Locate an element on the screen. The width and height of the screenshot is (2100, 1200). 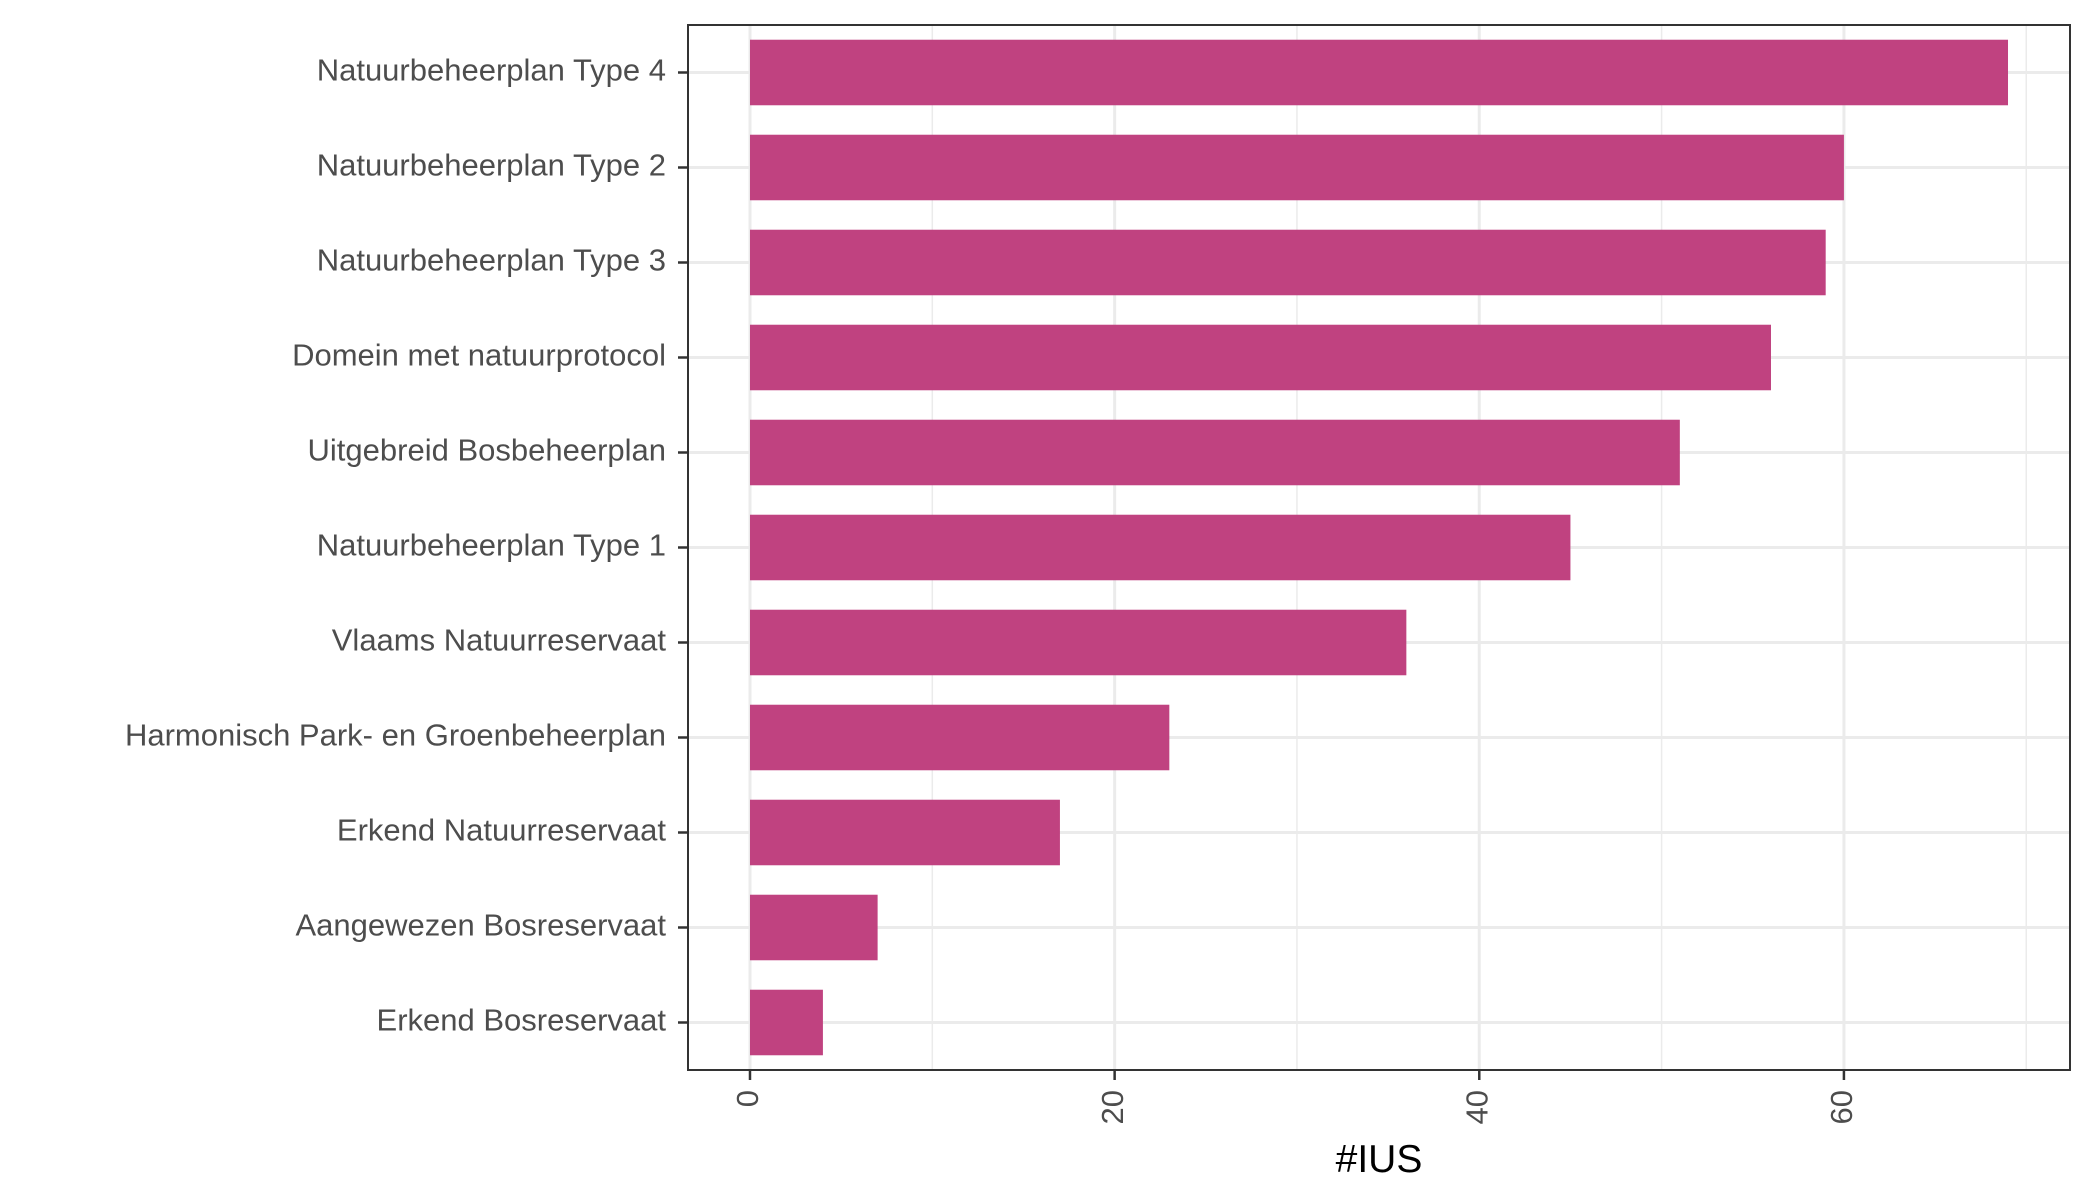
x-tick-label: 40 is located at coordinates (1476, 1107).